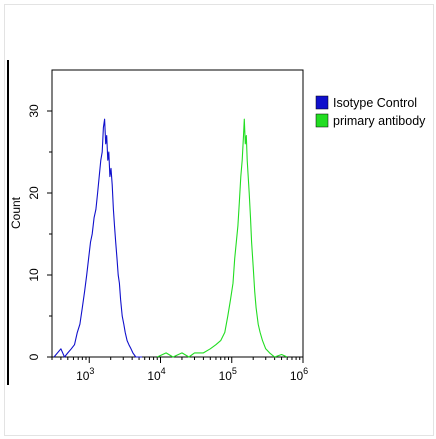 Image resolution: width=436 pixels, height=439 pixels. Describe the element at coordinates (34, 111) in the screenshot. I see `y-tick-label: 30` at that location.